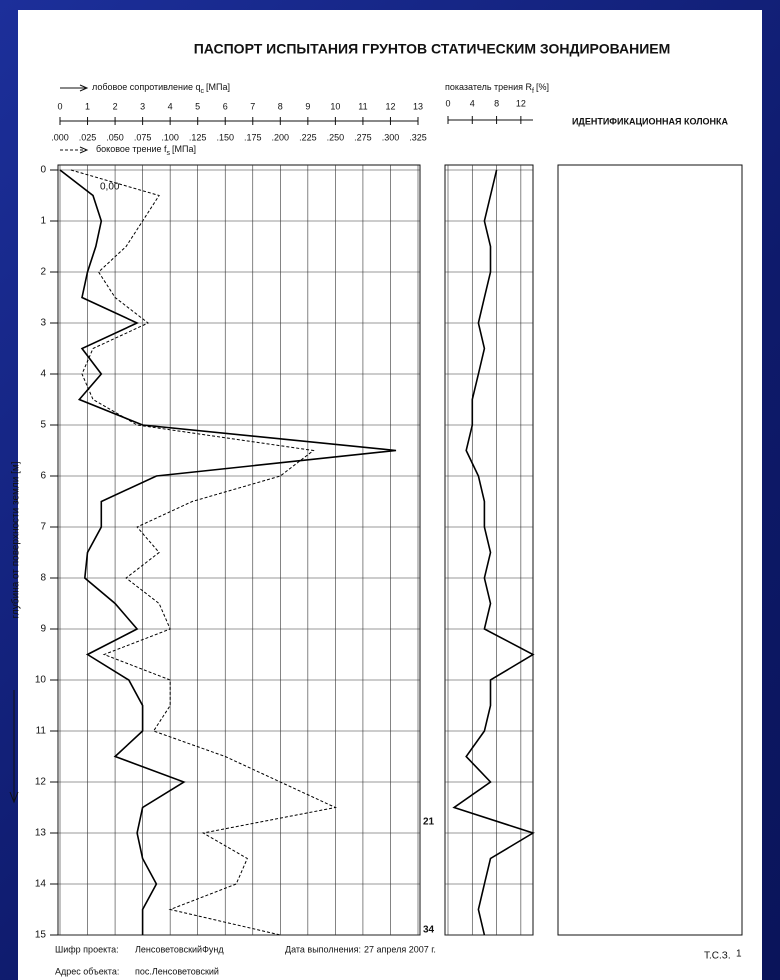 This screenshot has width=780, height=980. I want to click on y-tick-label: 8, so click(43, 578).